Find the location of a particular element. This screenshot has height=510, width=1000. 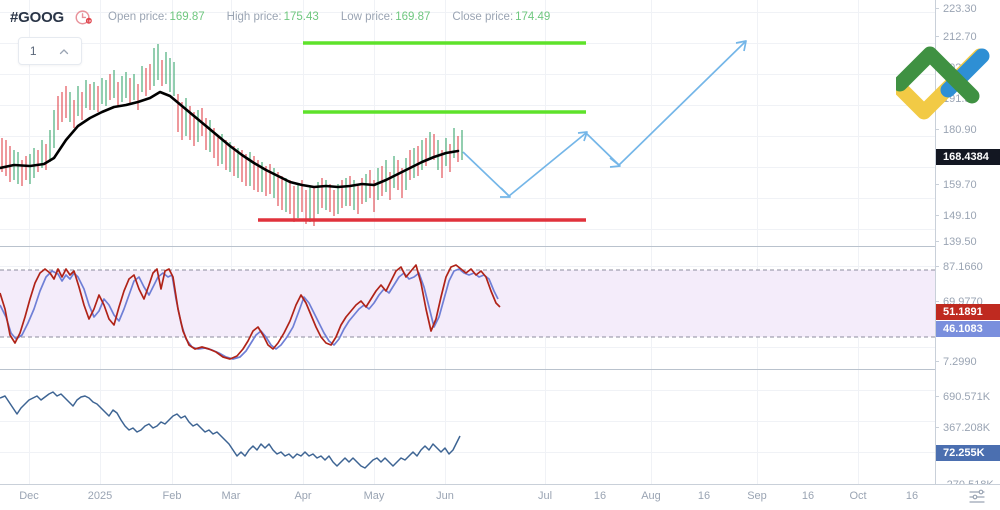

moving-average-line is located at coordinates (230, 139).